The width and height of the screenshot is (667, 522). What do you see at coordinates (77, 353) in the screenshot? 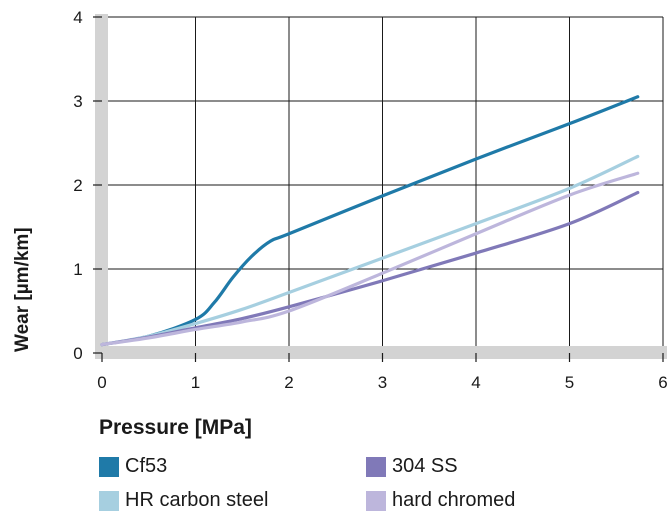
I see `y-tick-label-0: 0` at bounding box center [77, 353].